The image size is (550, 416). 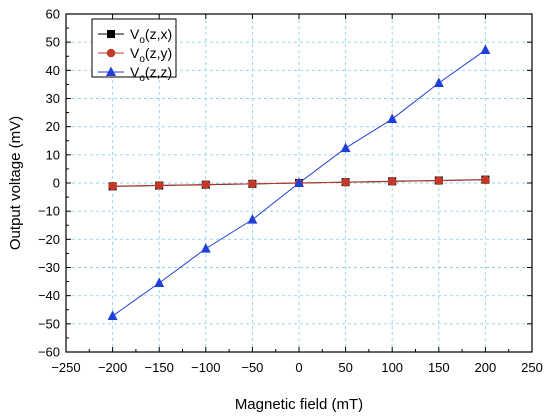 I want to click on x-tick-labels: −250 −200 −150 −100 −50 0 50 100 150 200 250, so click(x=297, y=367).